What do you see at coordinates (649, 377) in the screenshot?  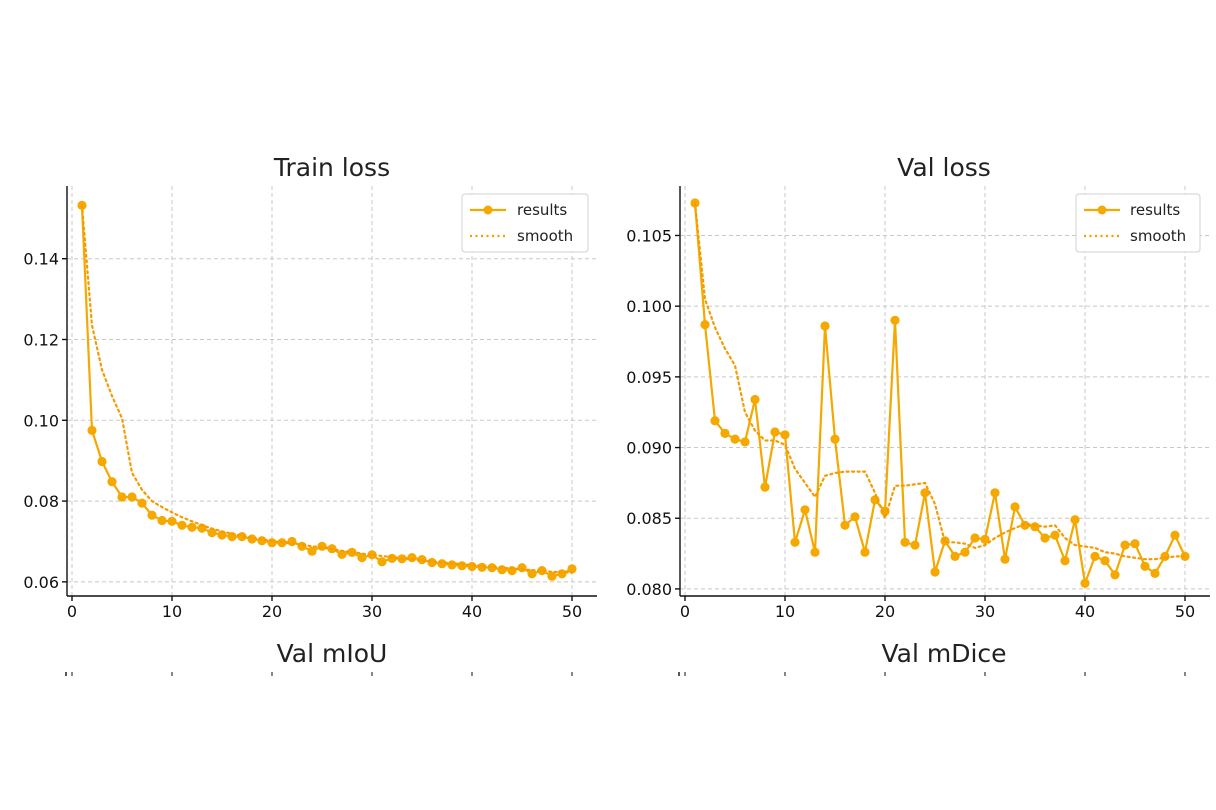 I see `y-tick-label: 0.095` at bounding box center [649, 377].